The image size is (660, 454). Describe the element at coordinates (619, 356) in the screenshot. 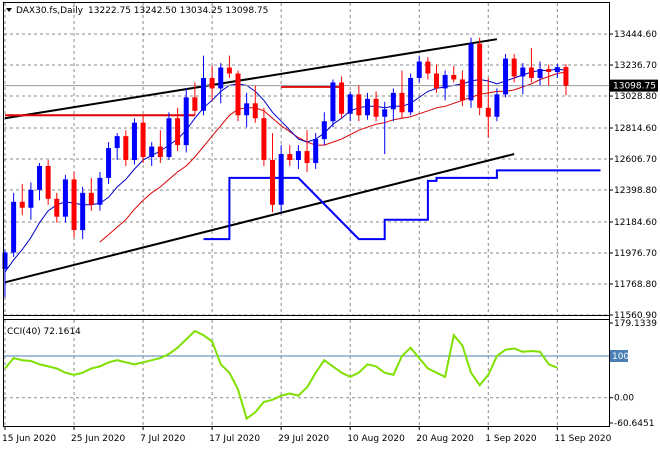

I see `cci-level-badge` at that location.